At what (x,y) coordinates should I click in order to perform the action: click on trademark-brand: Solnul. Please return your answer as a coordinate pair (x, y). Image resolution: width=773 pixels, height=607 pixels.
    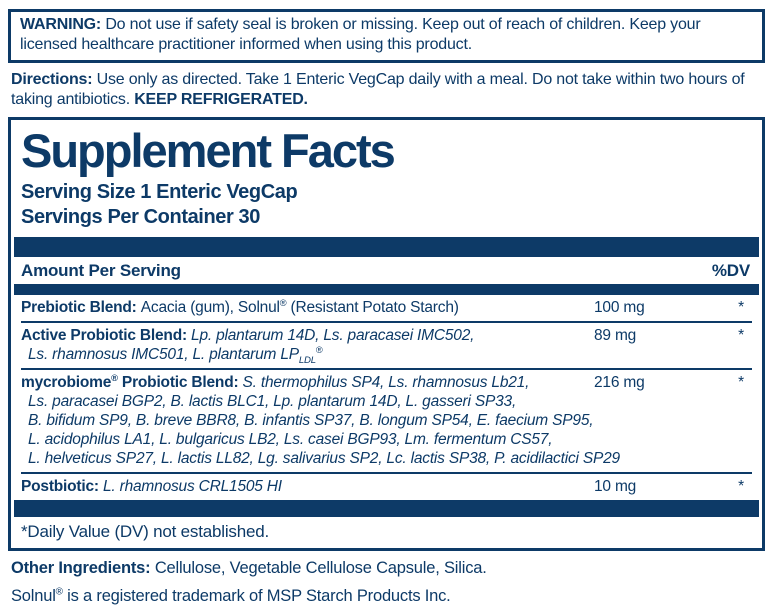
    Looking at the image, I should click on (33, 596).